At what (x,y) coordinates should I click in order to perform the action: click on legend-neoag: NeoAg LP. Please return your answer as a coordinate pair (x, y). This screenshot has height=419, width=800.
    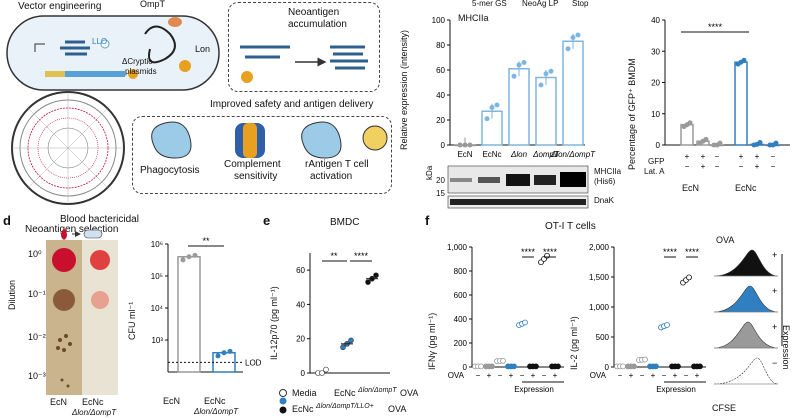
    Looking at the image, I should click on (540, 4).